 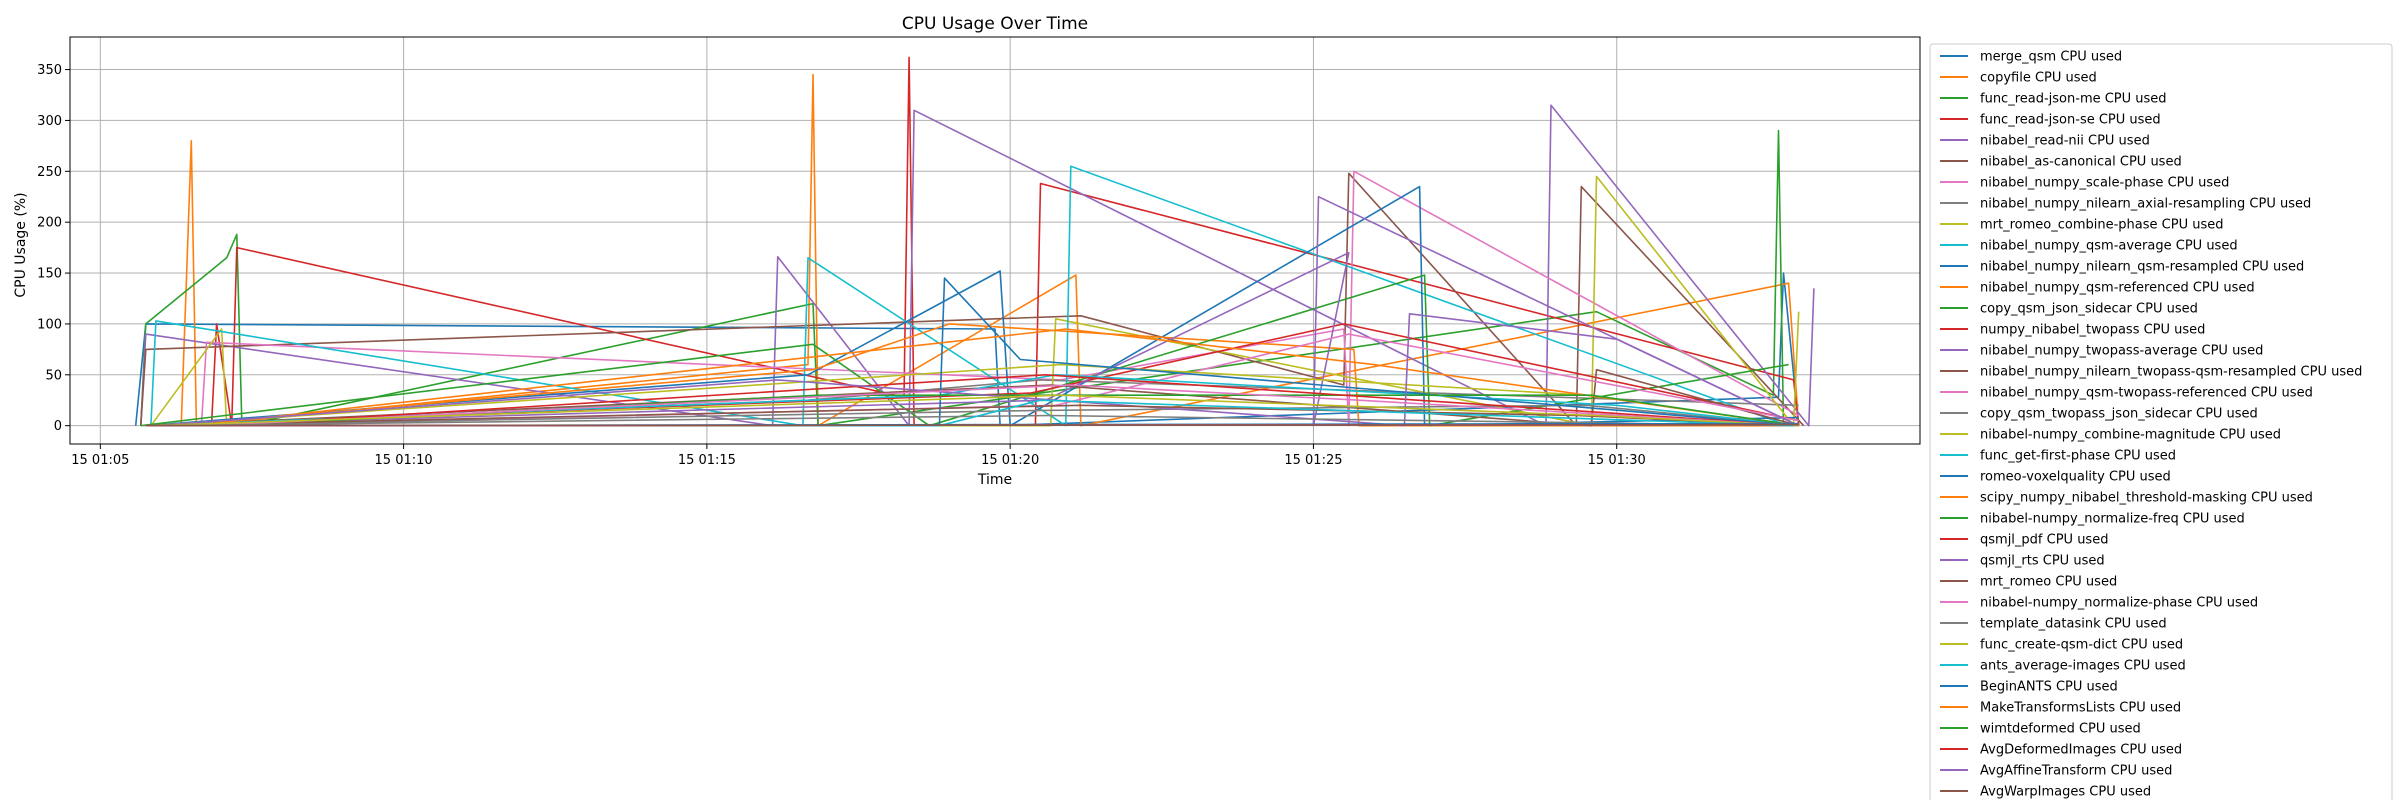 What do you see at coordinates (995, 24) in the screenshot?
I see `chart-title: CPU Usage Over Time` at bounding box center [995, 24].